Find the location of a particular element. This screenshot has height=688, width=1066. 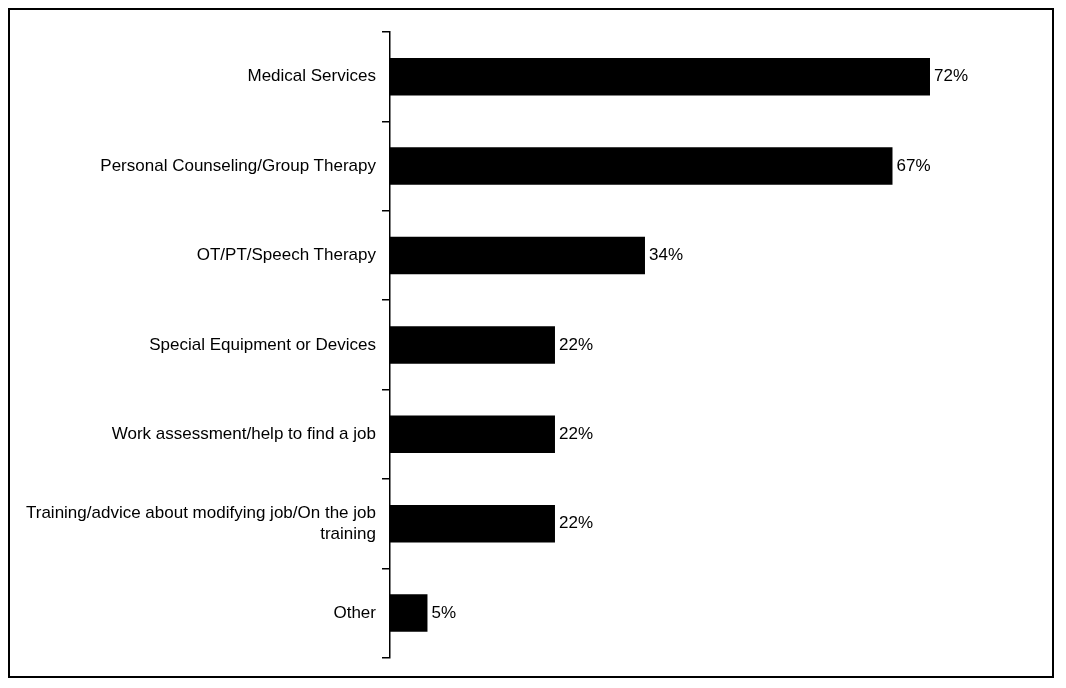

y-tick-label: Medical Services is located at coordinates (311, 76).